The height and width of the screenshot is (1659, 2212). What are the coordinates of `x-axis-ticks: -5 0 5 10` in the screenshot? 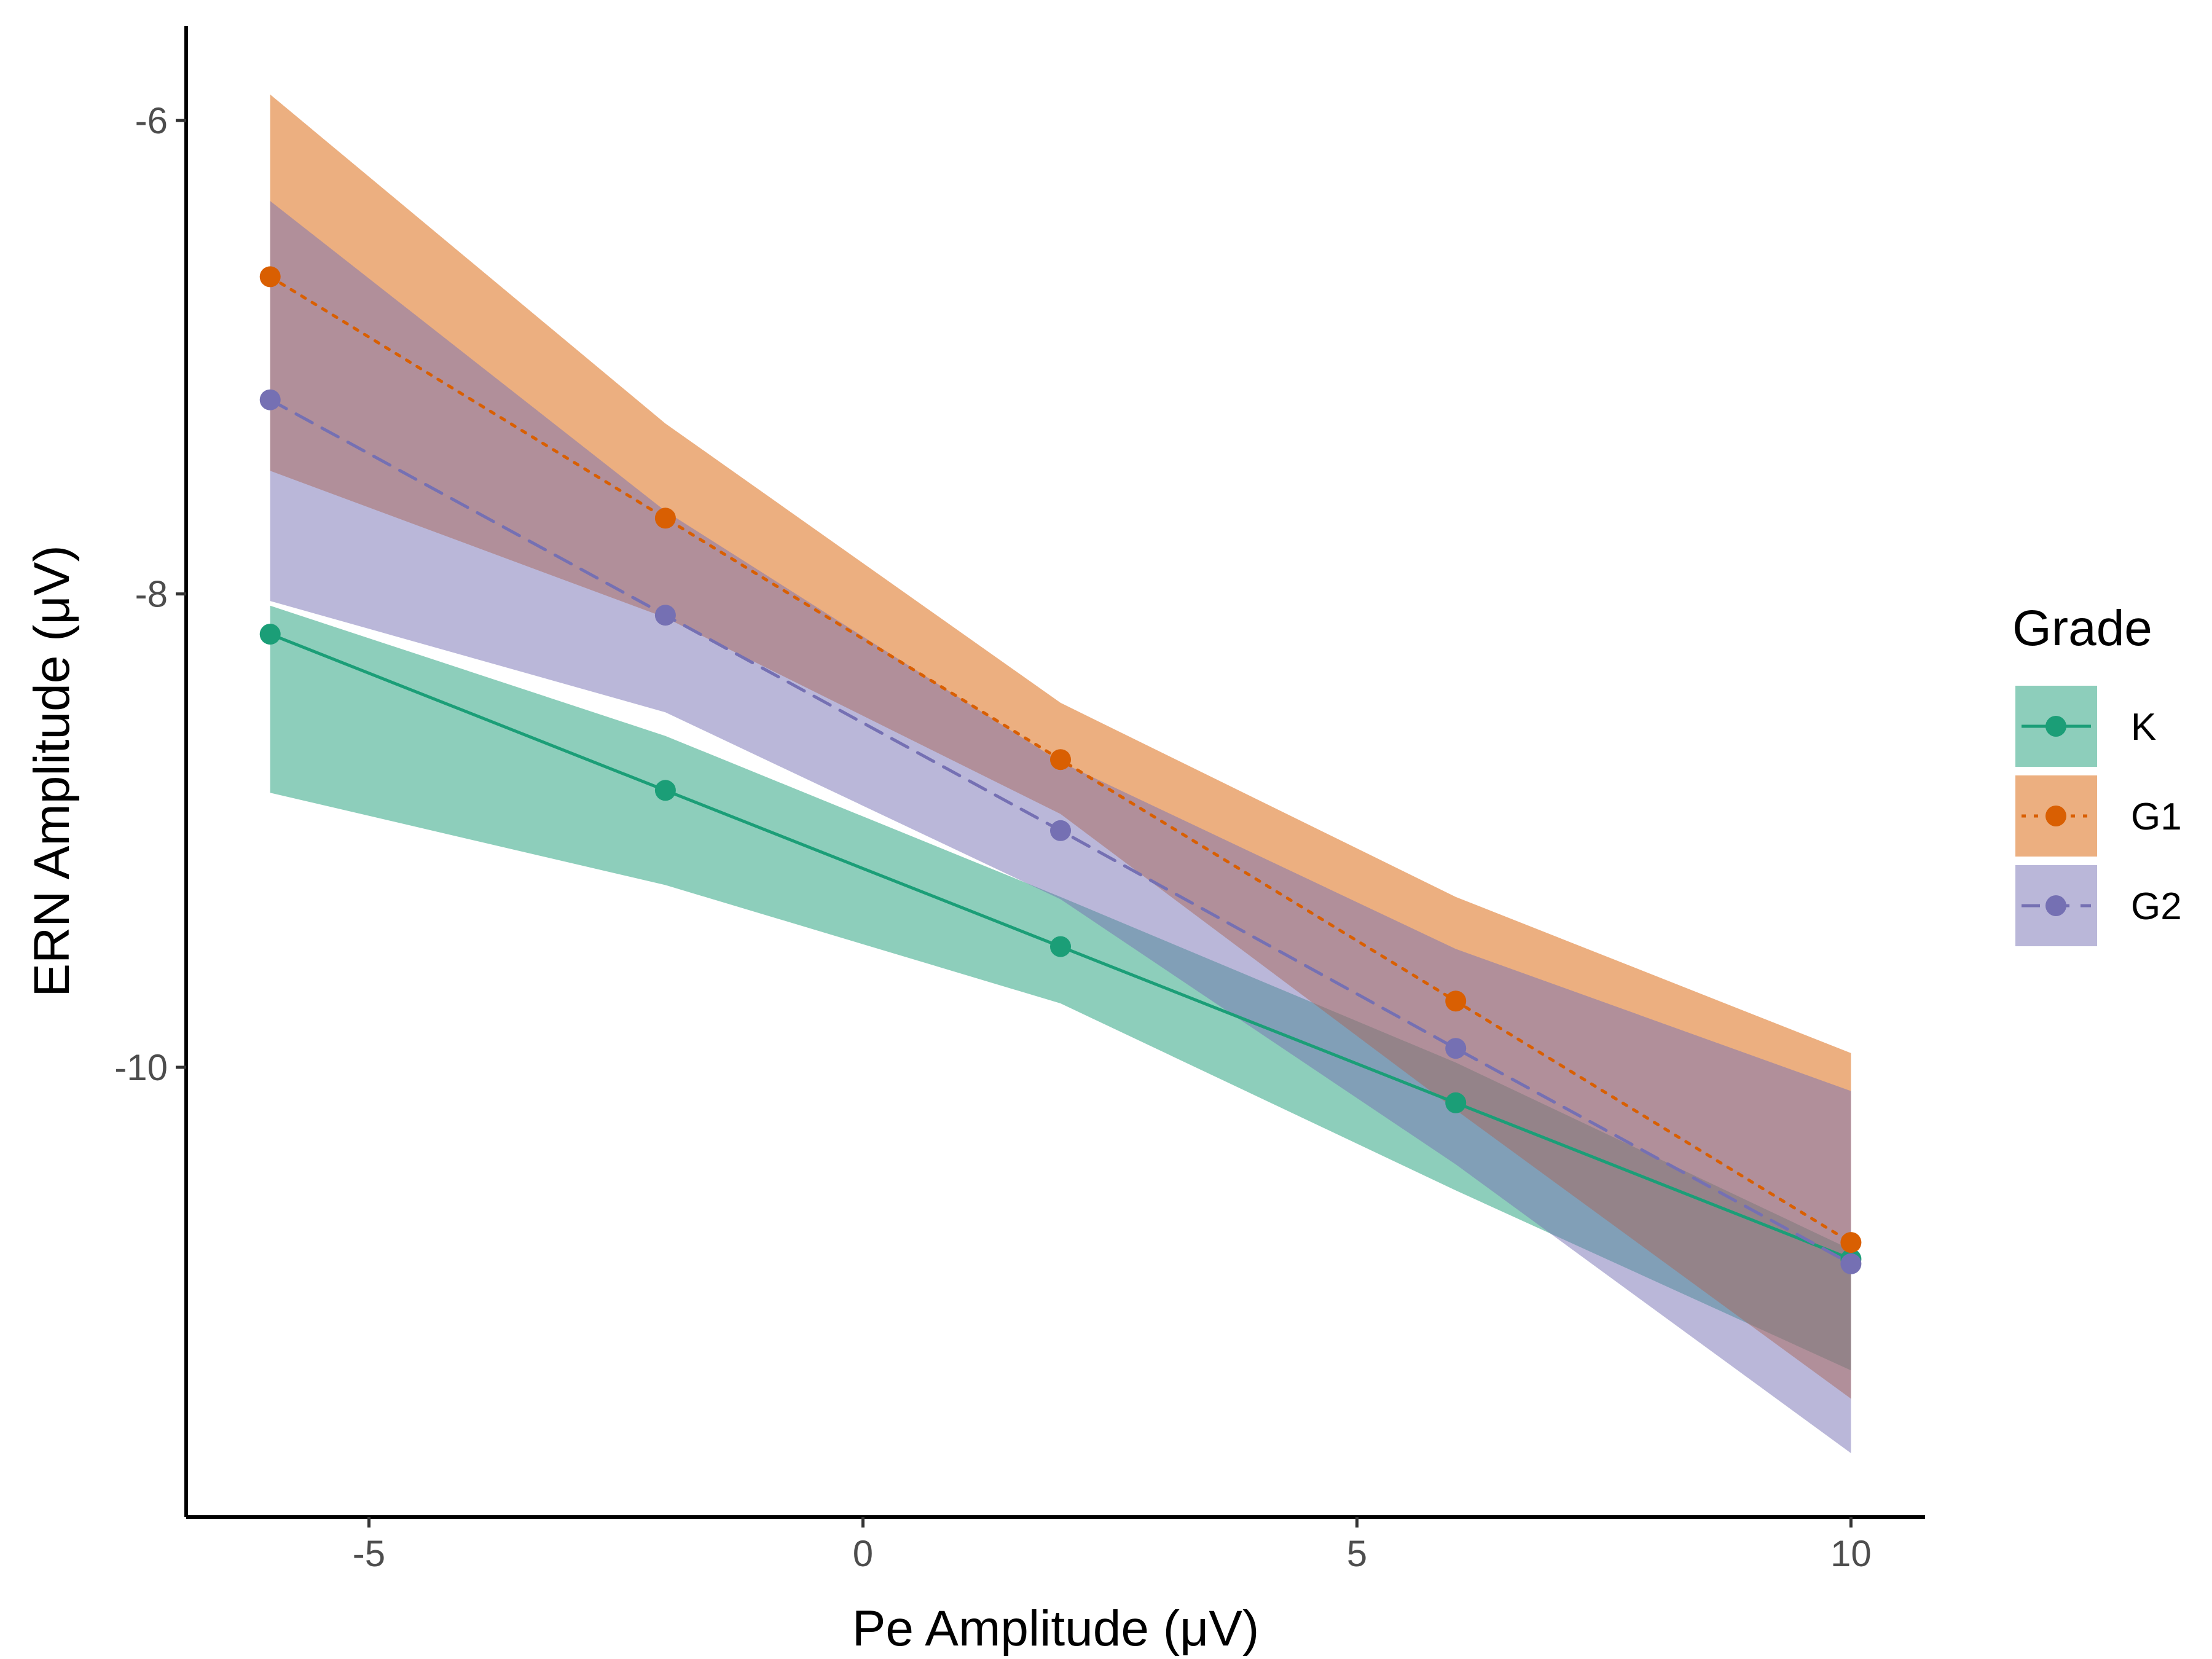 It's located at (1112, 1545).